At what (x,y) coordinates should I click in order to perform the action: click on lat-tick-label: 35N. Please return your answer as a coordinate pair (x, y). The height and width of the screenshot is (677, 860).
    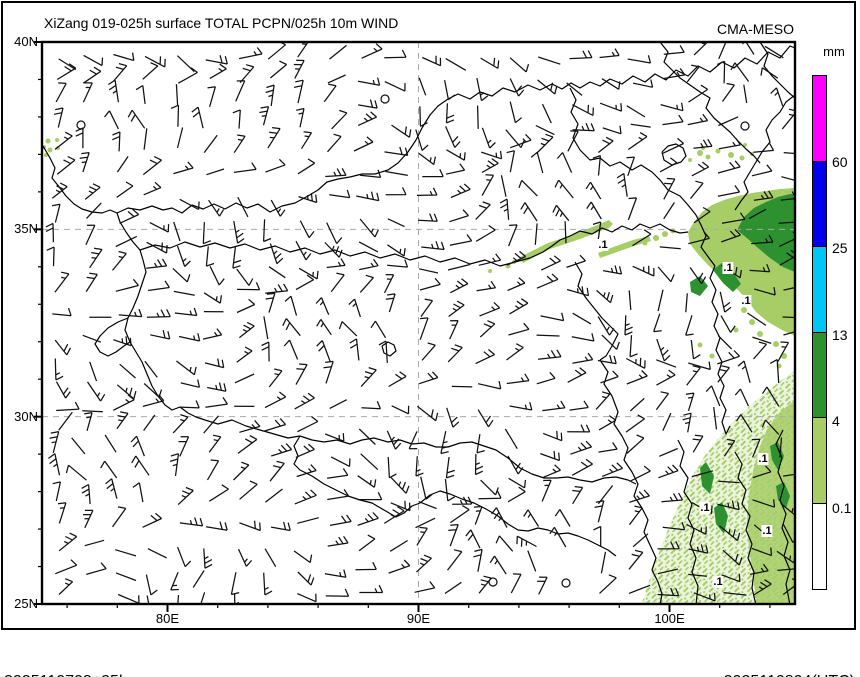
    Looking at the image, I should click on (26, 229).